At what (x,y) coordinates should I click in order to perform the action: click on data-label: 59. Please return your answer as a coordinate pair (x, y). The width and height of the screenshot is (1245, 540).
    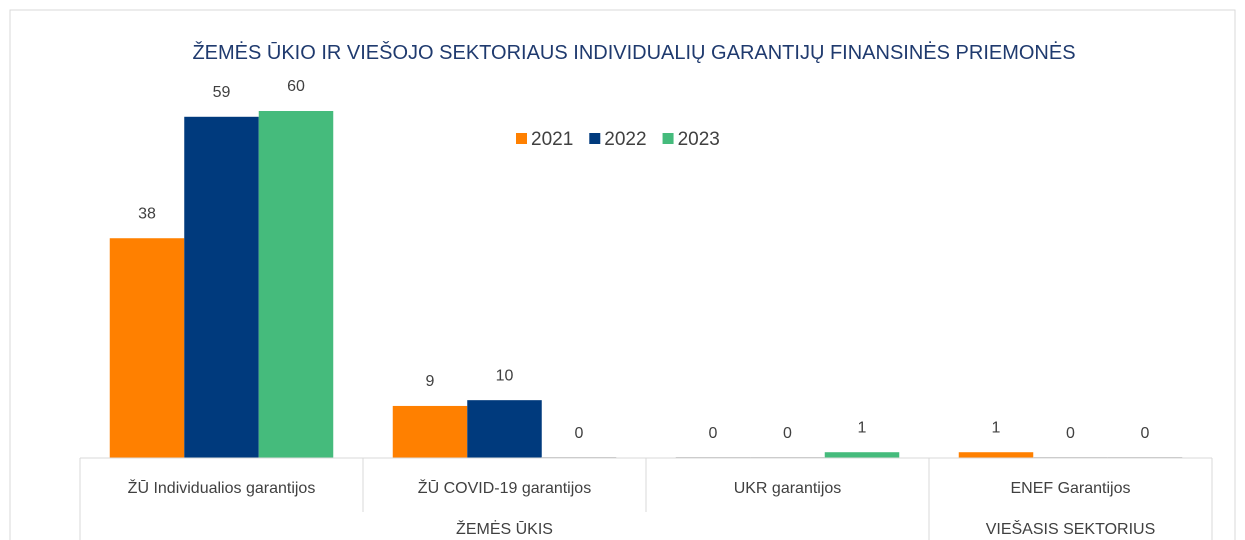
    Looking at the image, I should click on (222, 92).